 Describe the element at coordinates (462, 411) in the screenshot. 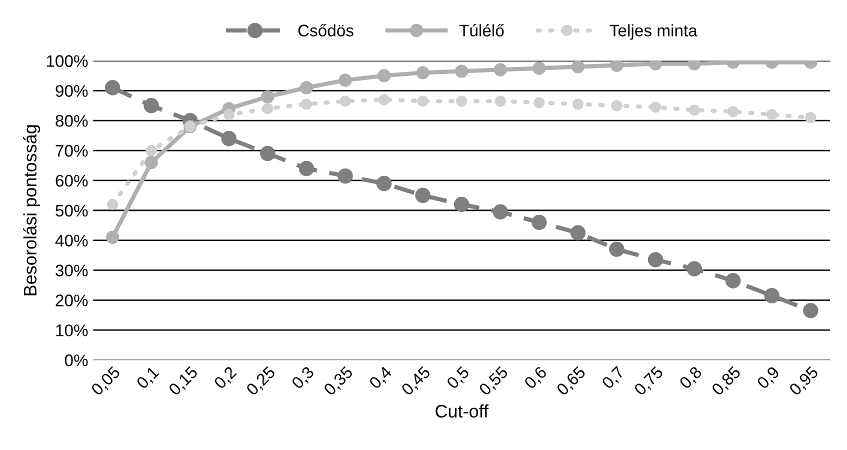

I see `x-axis-title: Cut-off` at that location.